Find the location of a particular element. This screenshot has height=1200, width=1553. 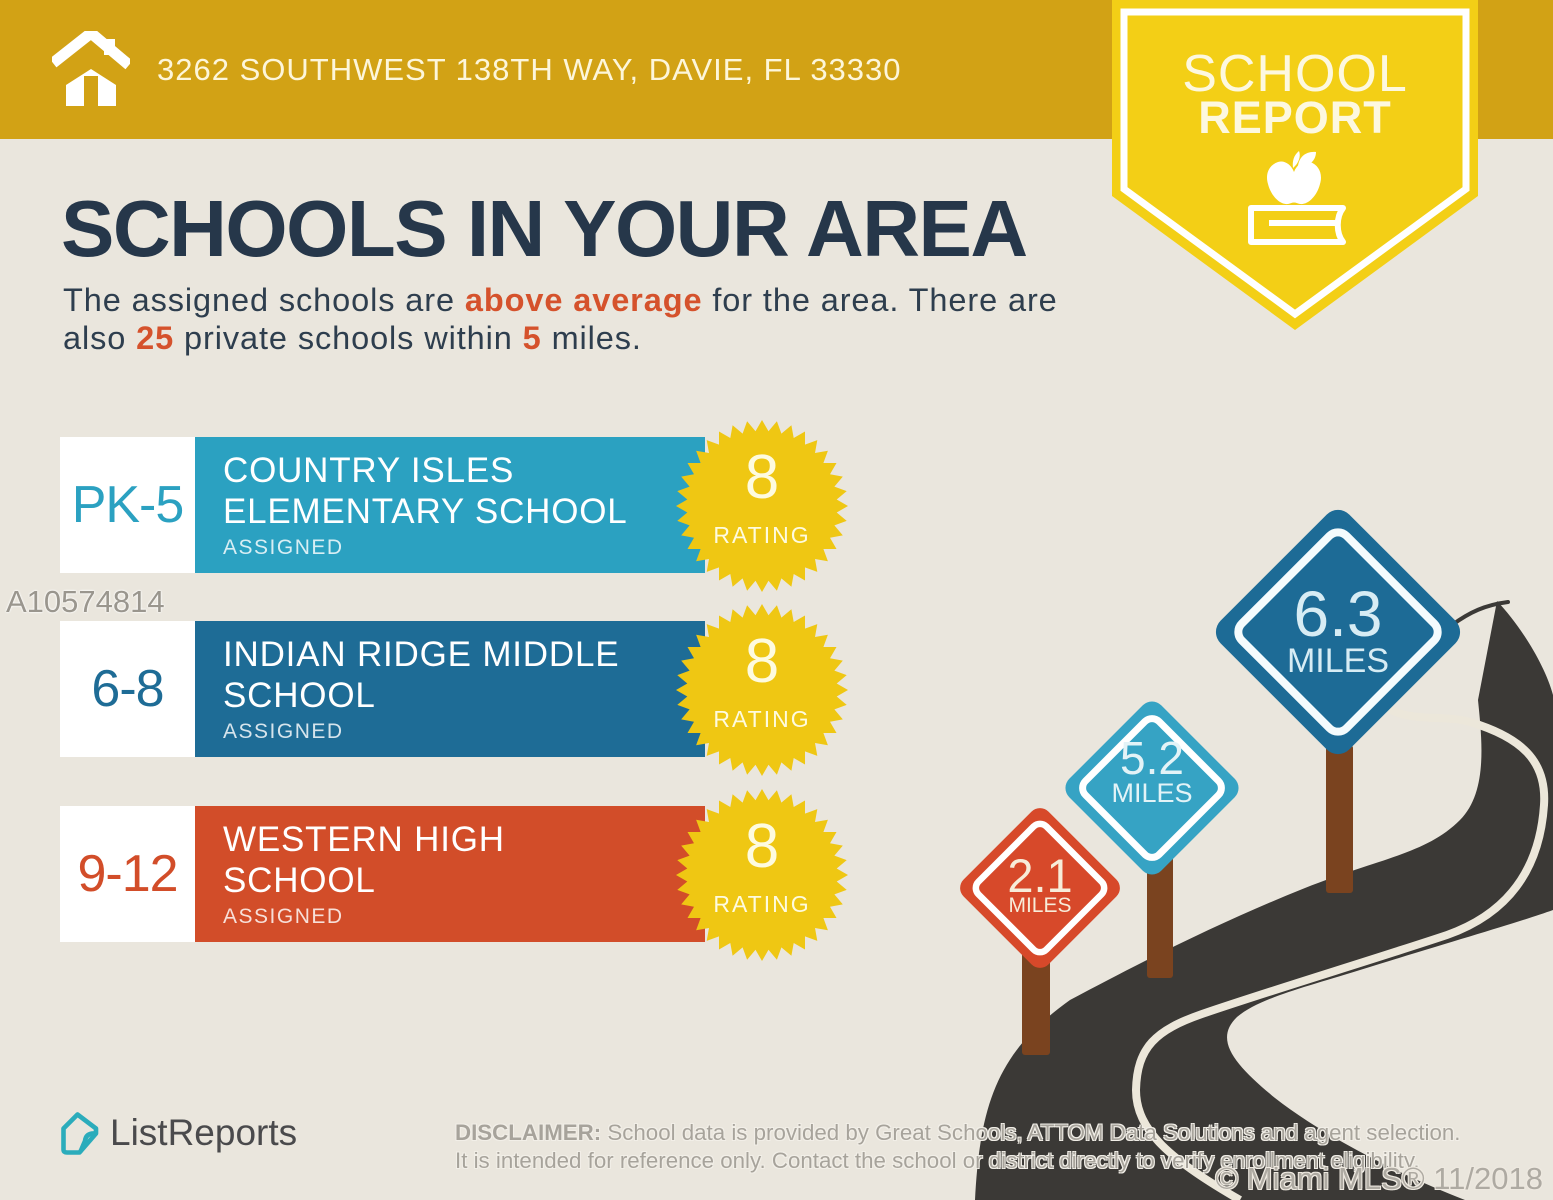

svg-text: 6.3 is located at coordinates (1338, 614).